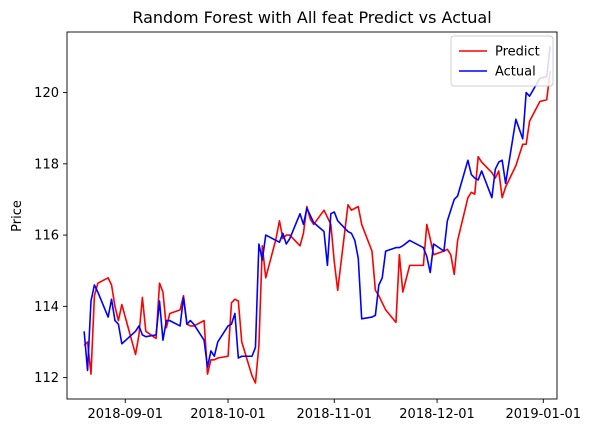  I want to click on legend-label-actual: Actual, so click(515, 72).